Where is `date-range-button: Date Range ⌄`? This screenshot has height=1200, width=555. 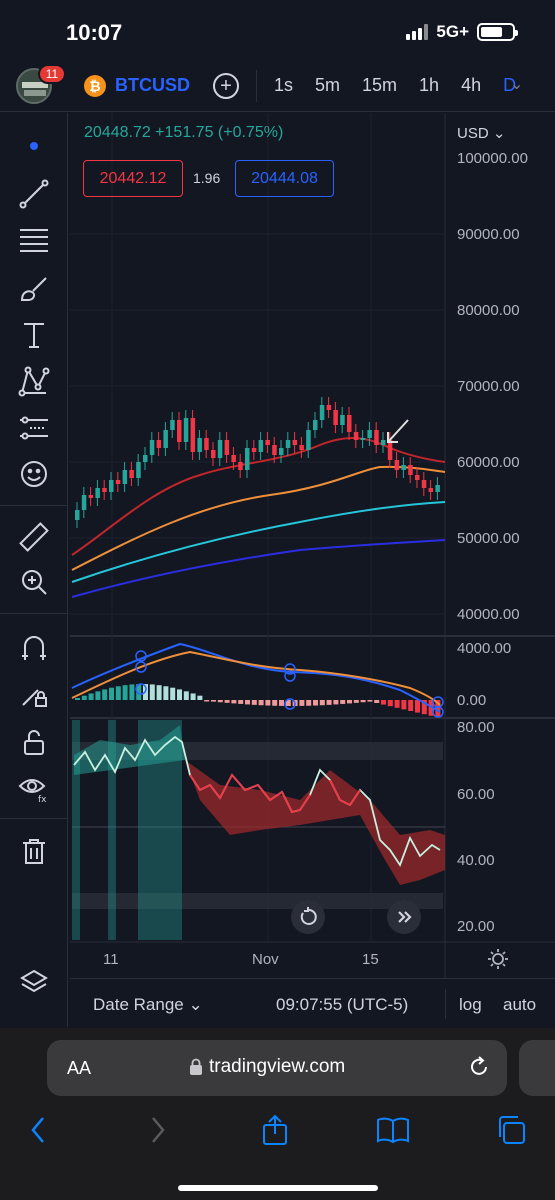 date-range-button: Date Range ⌄ is located at coordinates (148, 1004).